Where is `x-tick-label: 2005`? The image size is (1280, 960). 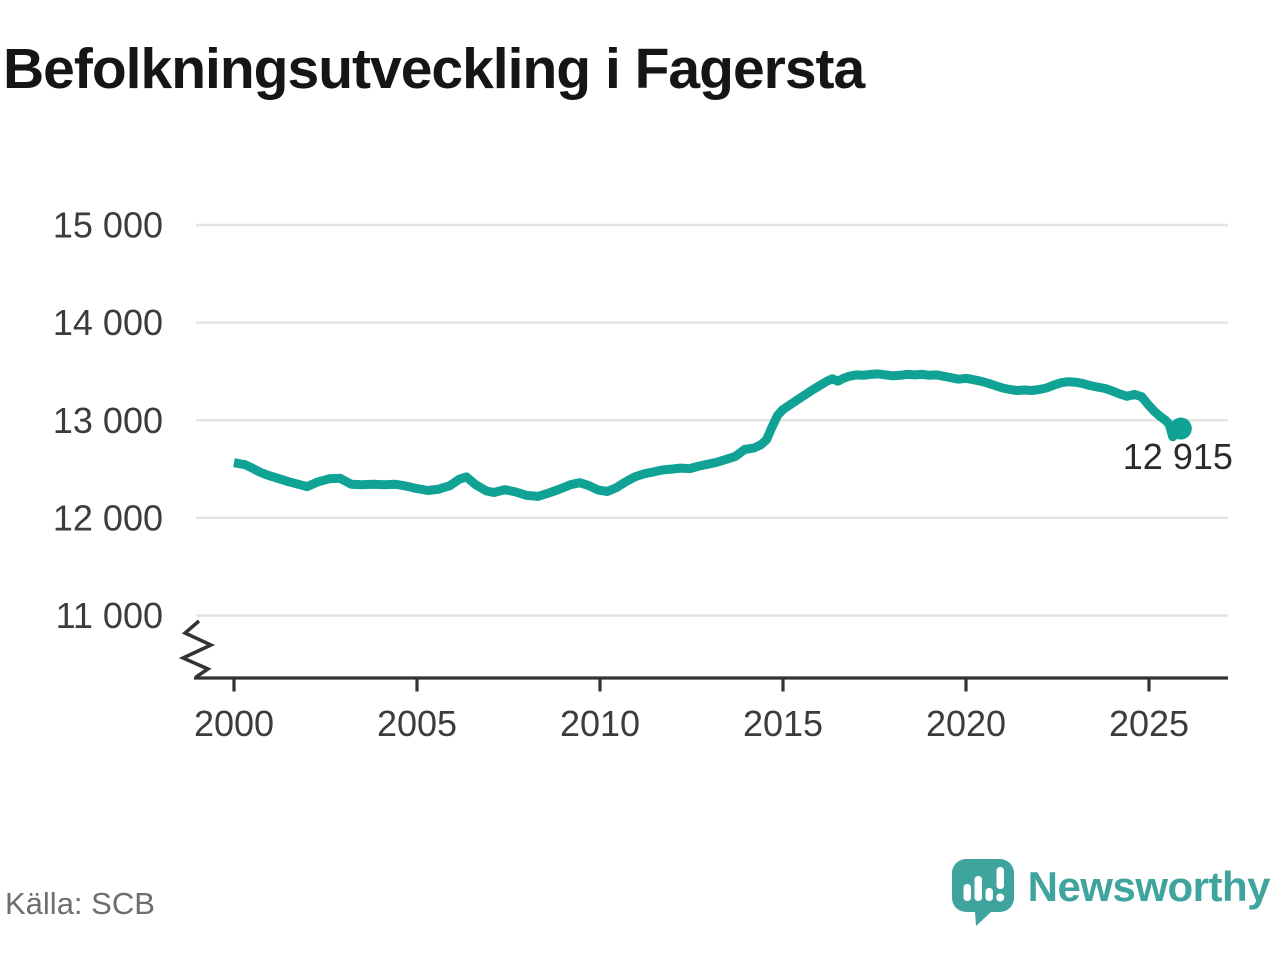 x-tick-label: 2005 is located at coordinates (417, 723).